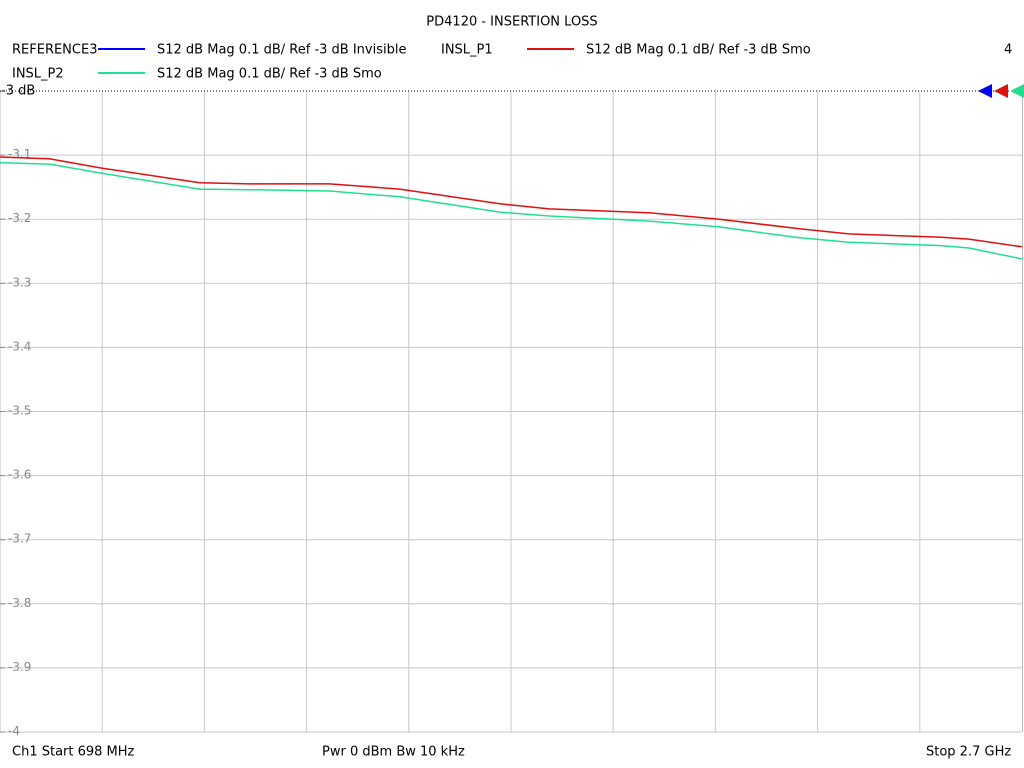 Image resolution: width=1024 pixels, height=768 pixels. I want to click on corner-label: 4, so click(1008, 50).